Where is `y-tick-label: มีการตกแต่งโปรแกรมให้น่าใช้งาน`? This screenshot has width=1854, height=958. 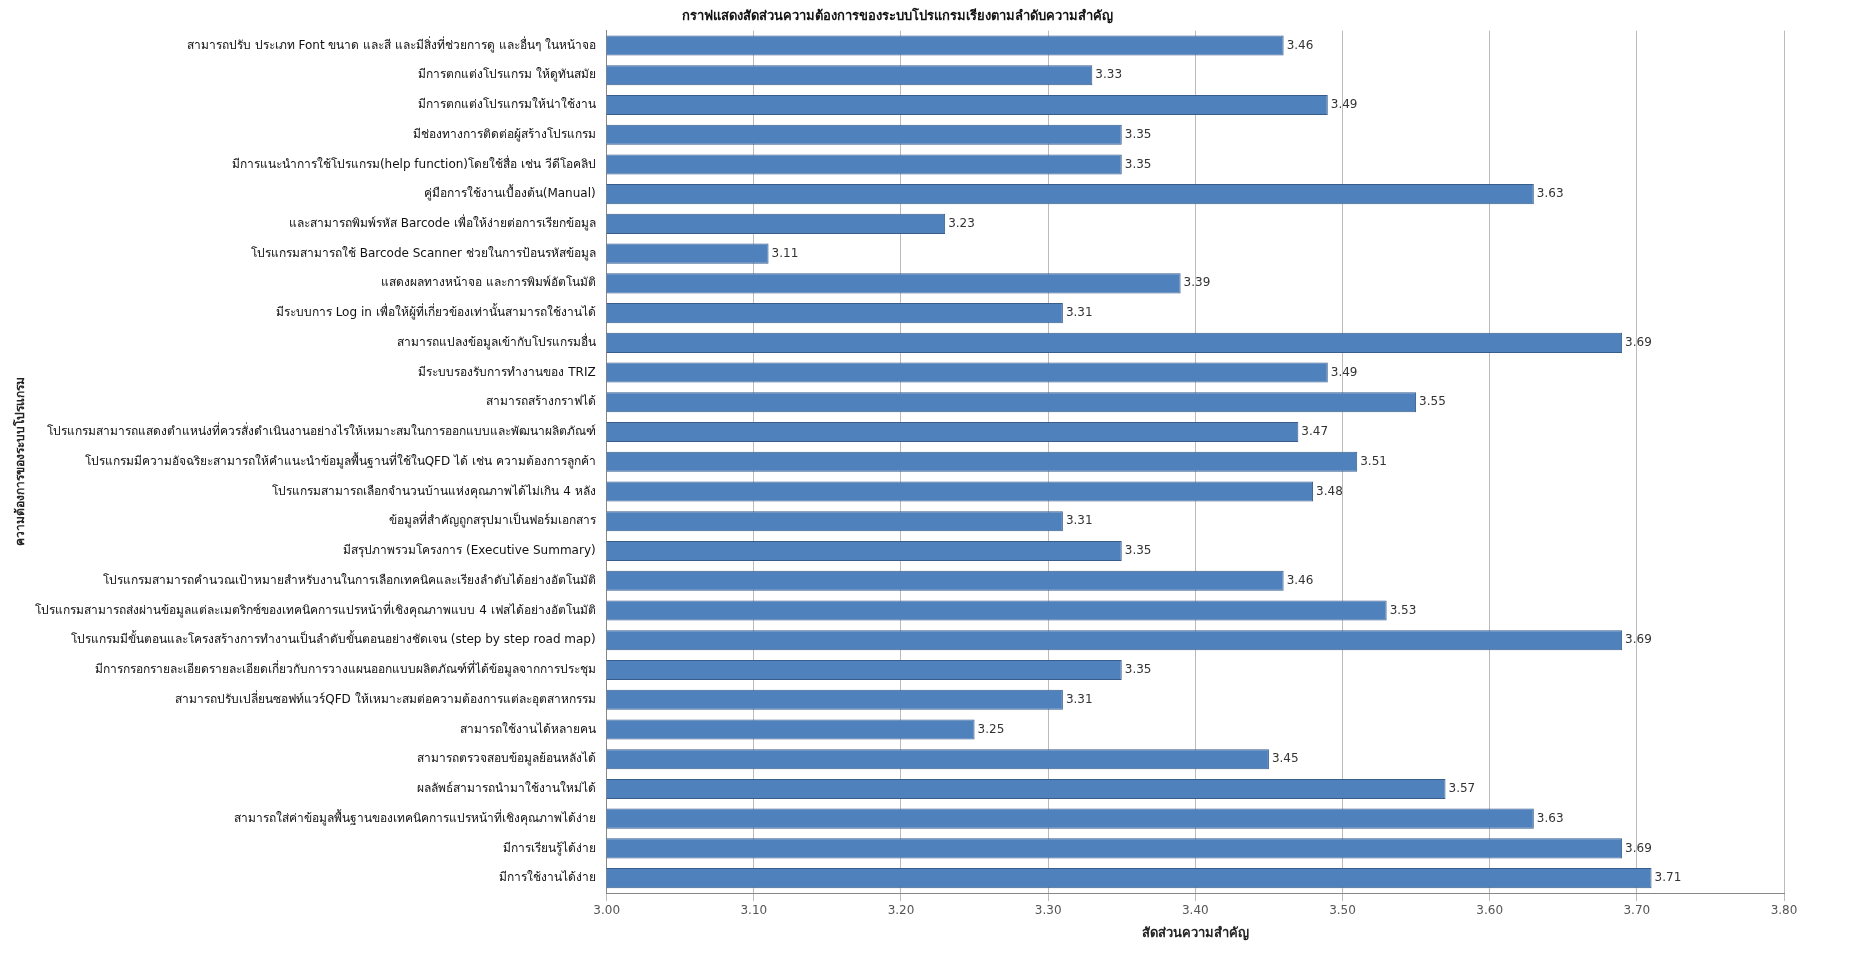 y-tick-label: มีการตกแต่งโปรแกรมให้น่าใช้งาน is located at coordinates (506, 104).